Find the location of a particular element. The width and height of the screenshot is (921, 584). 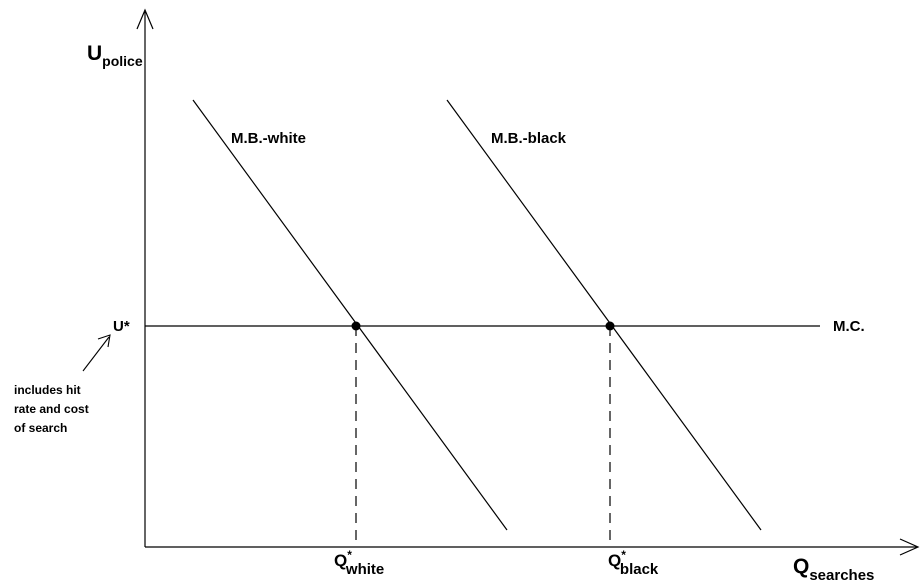

equilibrium-point-black is located at coordinates (610, 326).